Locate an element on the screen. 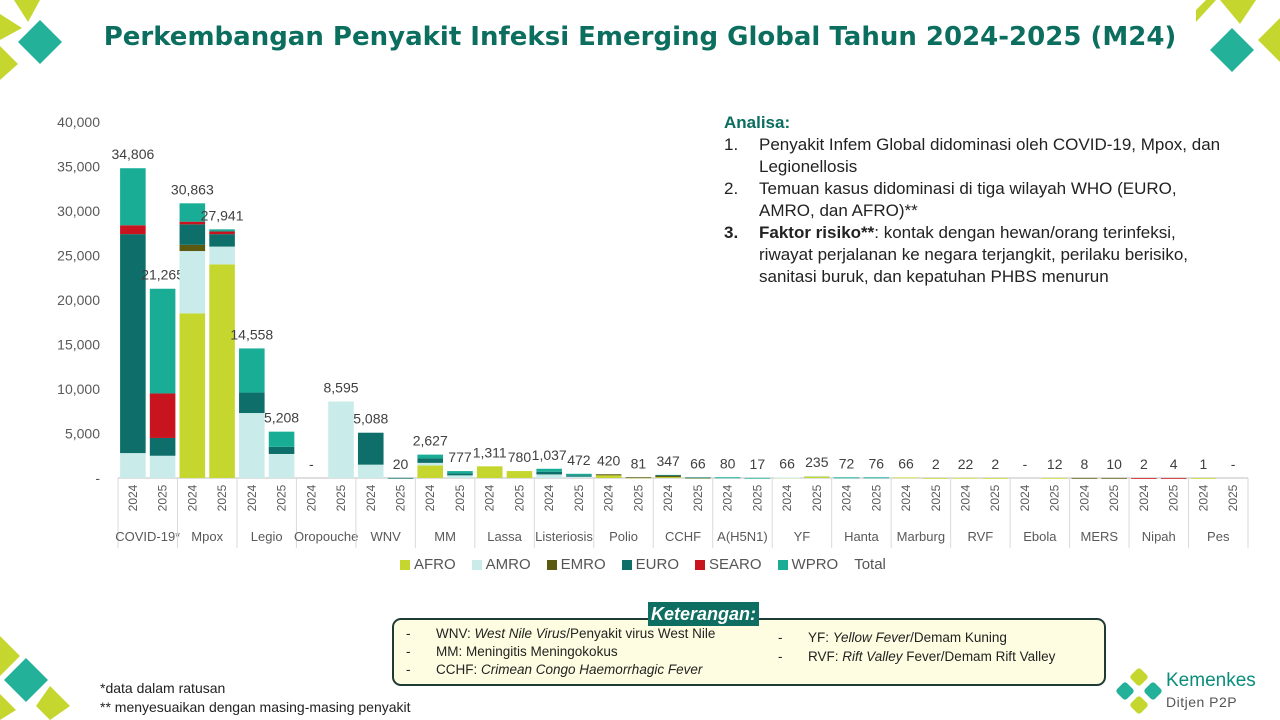  total-label: 12 is located at coordinates (1055, 464).